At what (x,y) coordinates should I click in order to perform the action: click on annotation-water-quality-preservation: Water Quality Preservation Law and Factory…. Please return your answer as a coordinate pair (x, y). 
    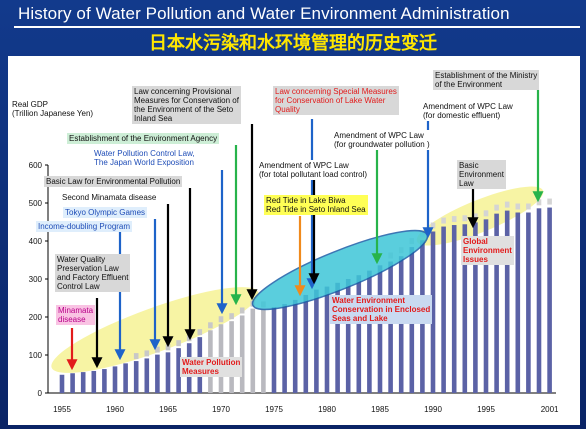
    Looking at the image, I should click on (93, 273).